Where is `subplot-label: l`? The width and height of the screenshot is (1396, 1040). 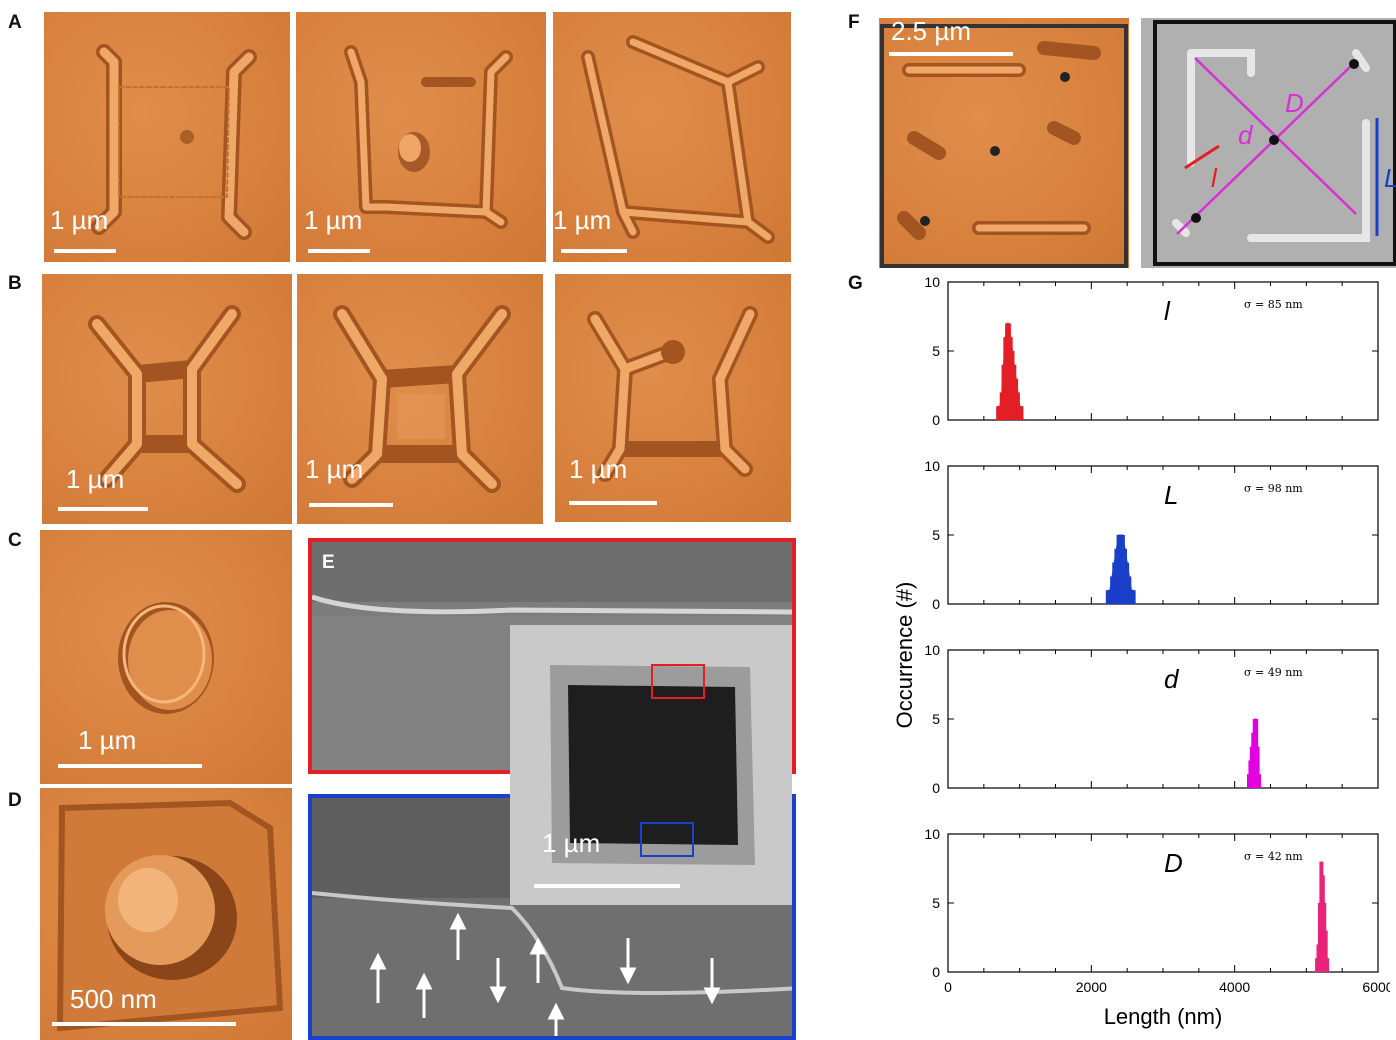
subplot-label: l is located at coordinates (1167, 311).